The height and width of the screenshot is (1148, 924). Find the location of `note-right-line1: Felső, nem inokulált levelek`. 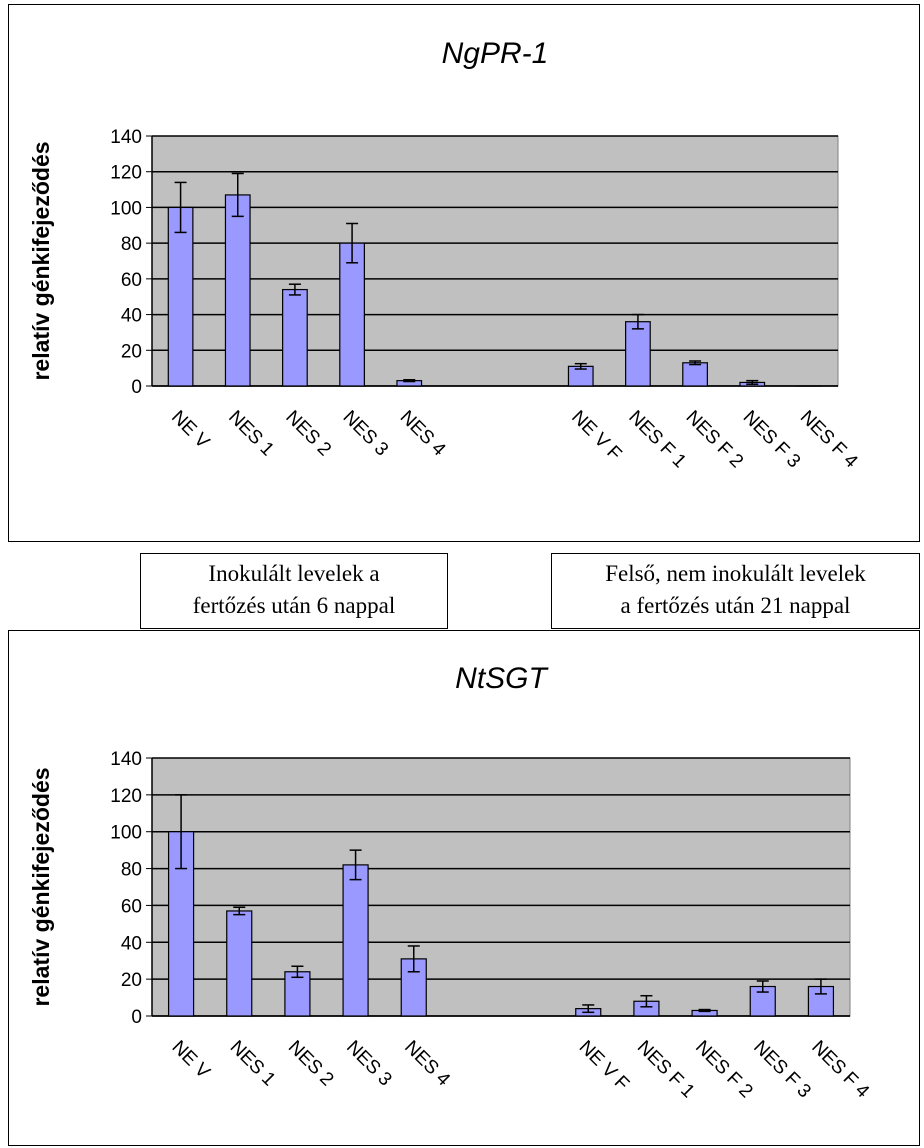

note-right-line1: Felső, nem inokulált levelek is located at coordinates (735, 573).